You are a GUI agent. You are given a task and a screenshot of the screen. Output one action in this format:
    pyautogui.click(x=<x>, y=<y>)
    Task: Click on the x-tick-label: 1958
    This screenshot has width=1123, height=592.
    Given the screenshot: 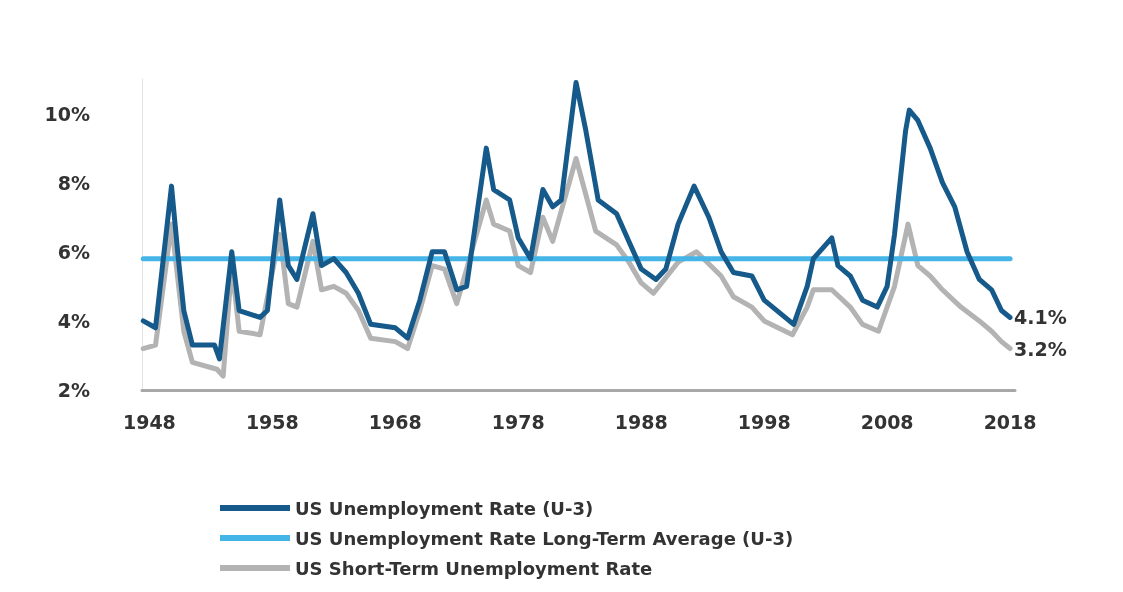 What is the action you would take?
    pyautogui.click(x=272, y=421)
    